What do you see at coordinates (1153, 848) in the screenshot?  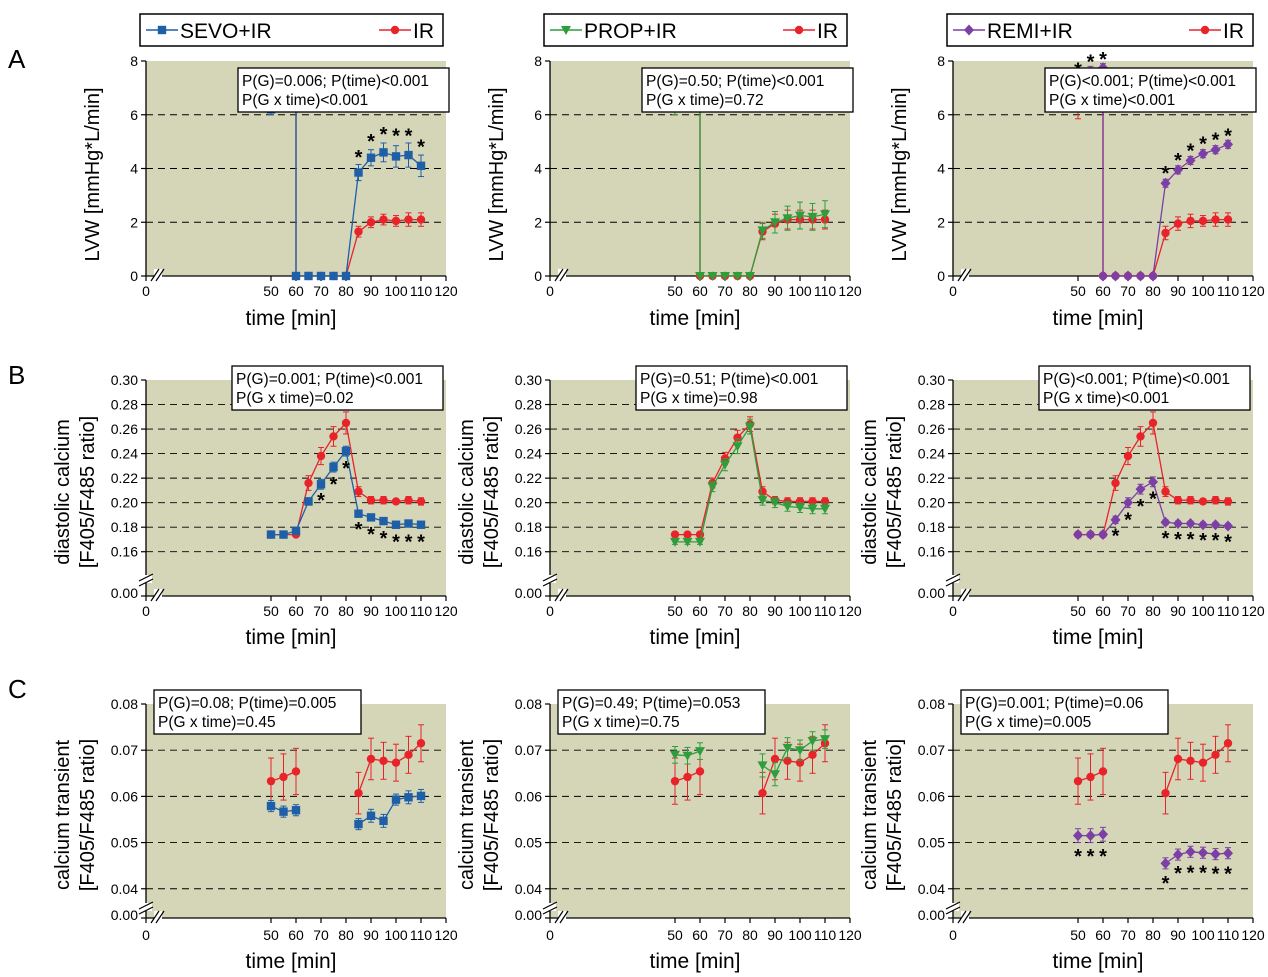 I see `series-remi-ir` at bounding box center [1153, 848].